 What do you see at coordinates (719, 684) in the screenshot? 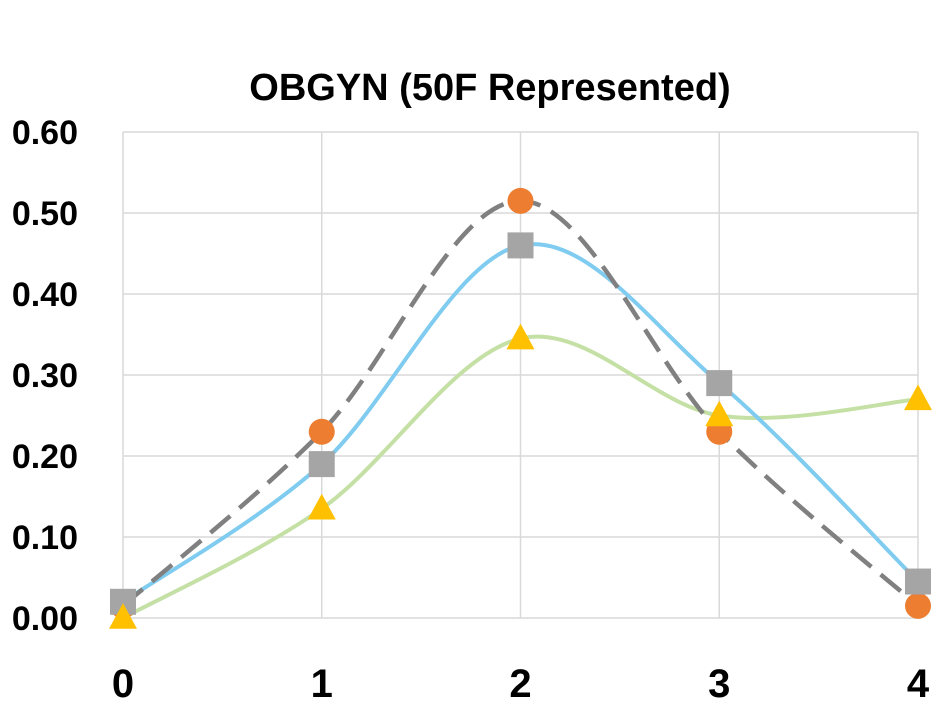
I see `x-tick-label: 3` at bounding box center [719, 684].